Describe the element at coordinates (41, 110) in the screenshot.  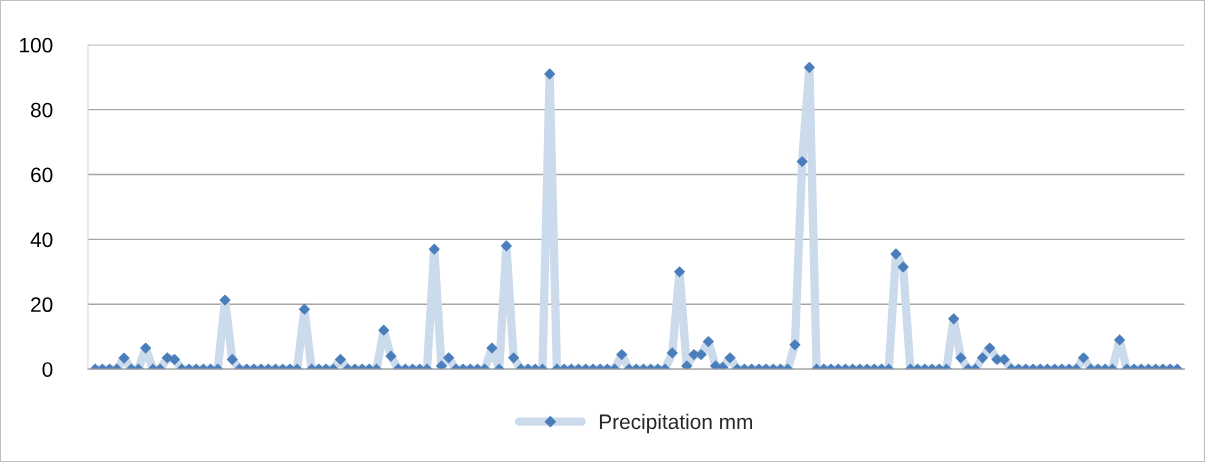
I see `y-tick-label: 80` at that location.